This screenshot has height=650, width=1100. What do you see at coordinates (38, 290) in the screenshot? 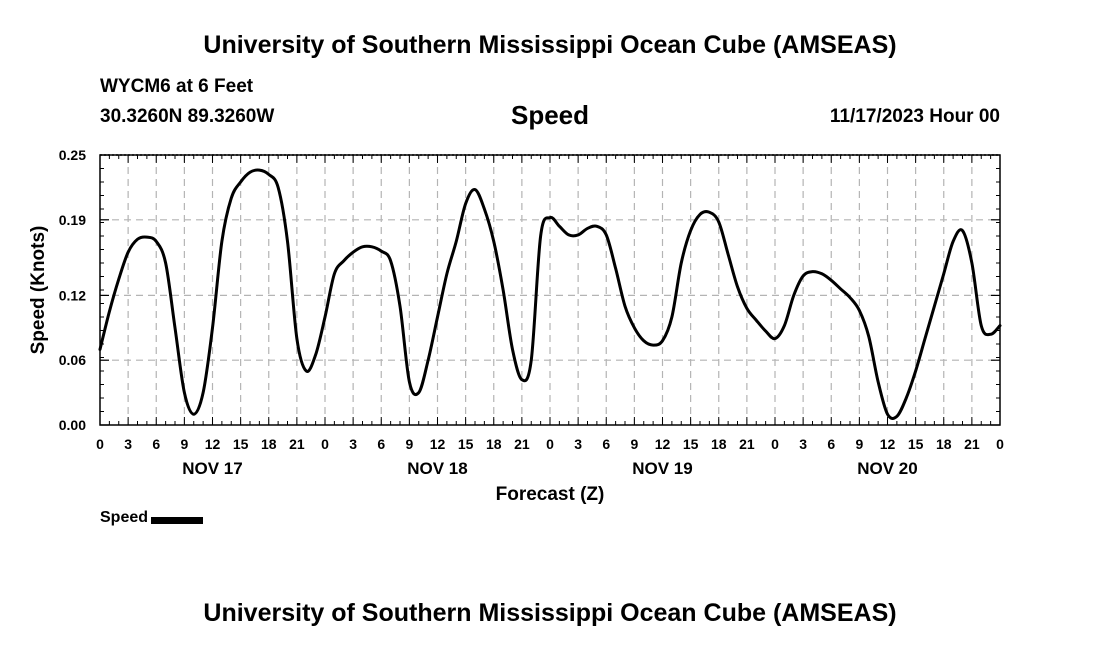
I see `y-axis-label: Speed (Knots)` at bounding box center [38, 290].